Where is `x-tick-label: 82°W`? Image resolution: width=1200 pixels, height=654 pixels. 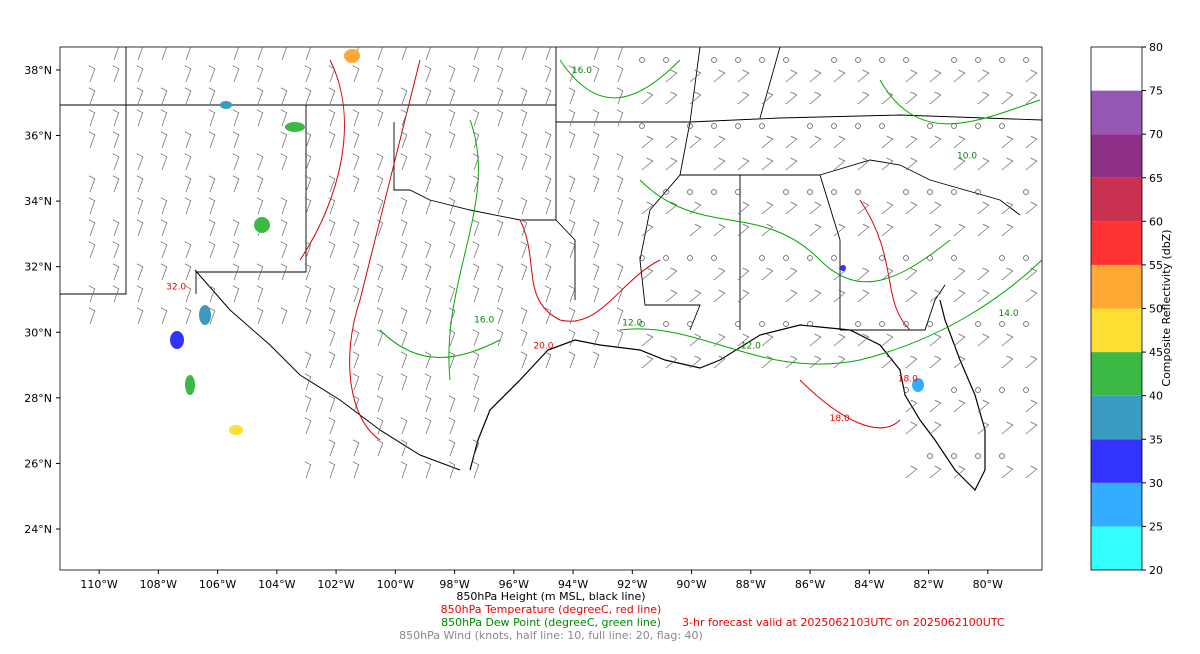 x-tick-label: 82°W is located at coordinates (928, 584).